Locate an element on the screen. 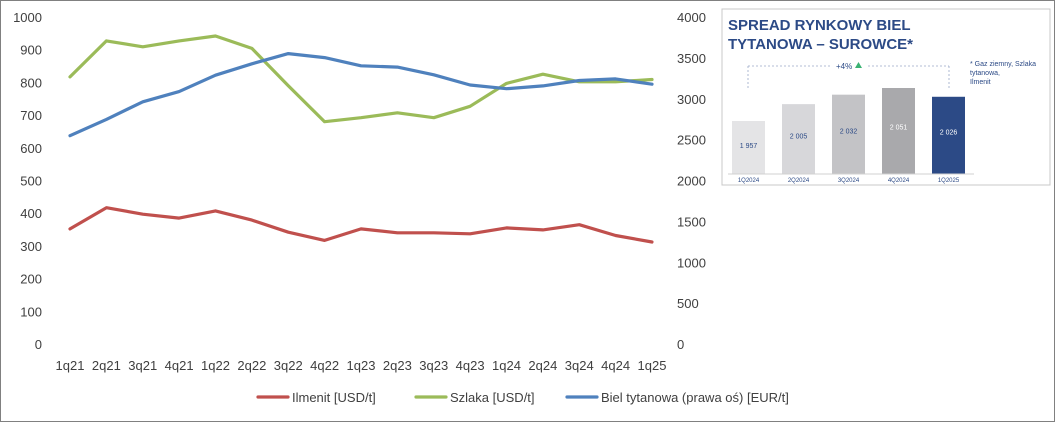 The width and height of the screenshot is (1055, 422). right-tick-label: 500 is located at coordinates (688, 303).